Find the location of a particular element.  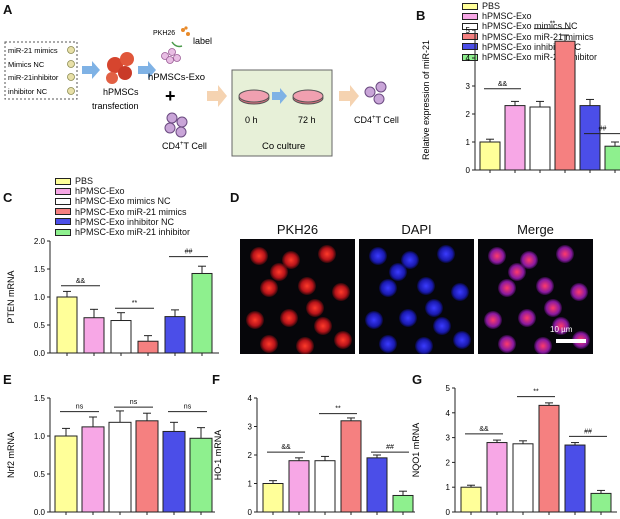

panel-label-d: D is located at coordinates (235, 197).